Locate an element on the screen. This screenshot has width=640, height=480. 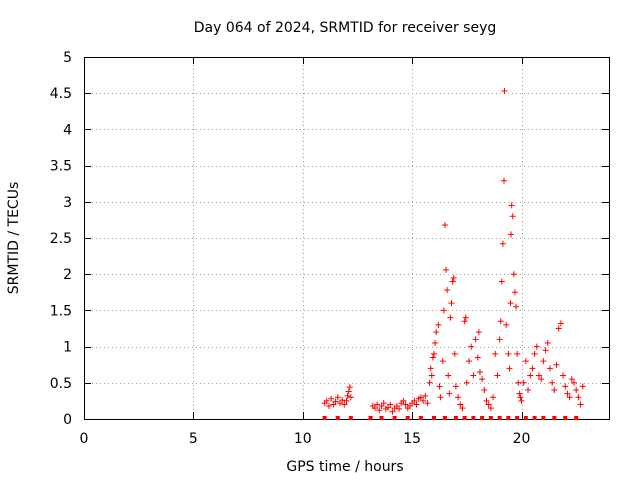
x-tick-label: 20 is located at coordinates (522, 439).